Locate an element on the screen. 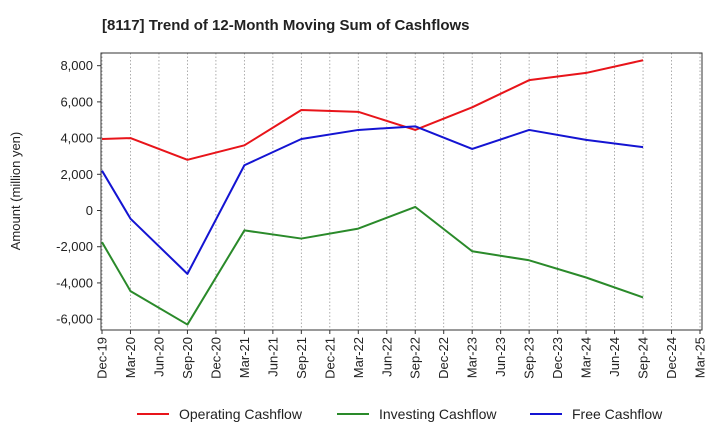  x-tick-label: Jun-21 is located at coordinates (272, 357).